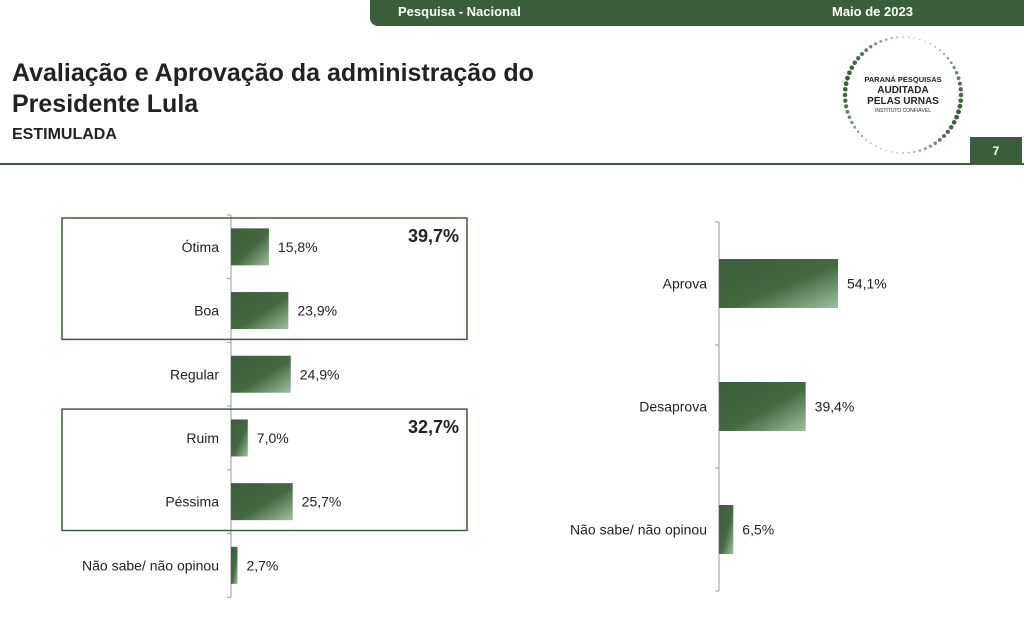  I want to click on data-label: 24,9%, so click(320, 374).